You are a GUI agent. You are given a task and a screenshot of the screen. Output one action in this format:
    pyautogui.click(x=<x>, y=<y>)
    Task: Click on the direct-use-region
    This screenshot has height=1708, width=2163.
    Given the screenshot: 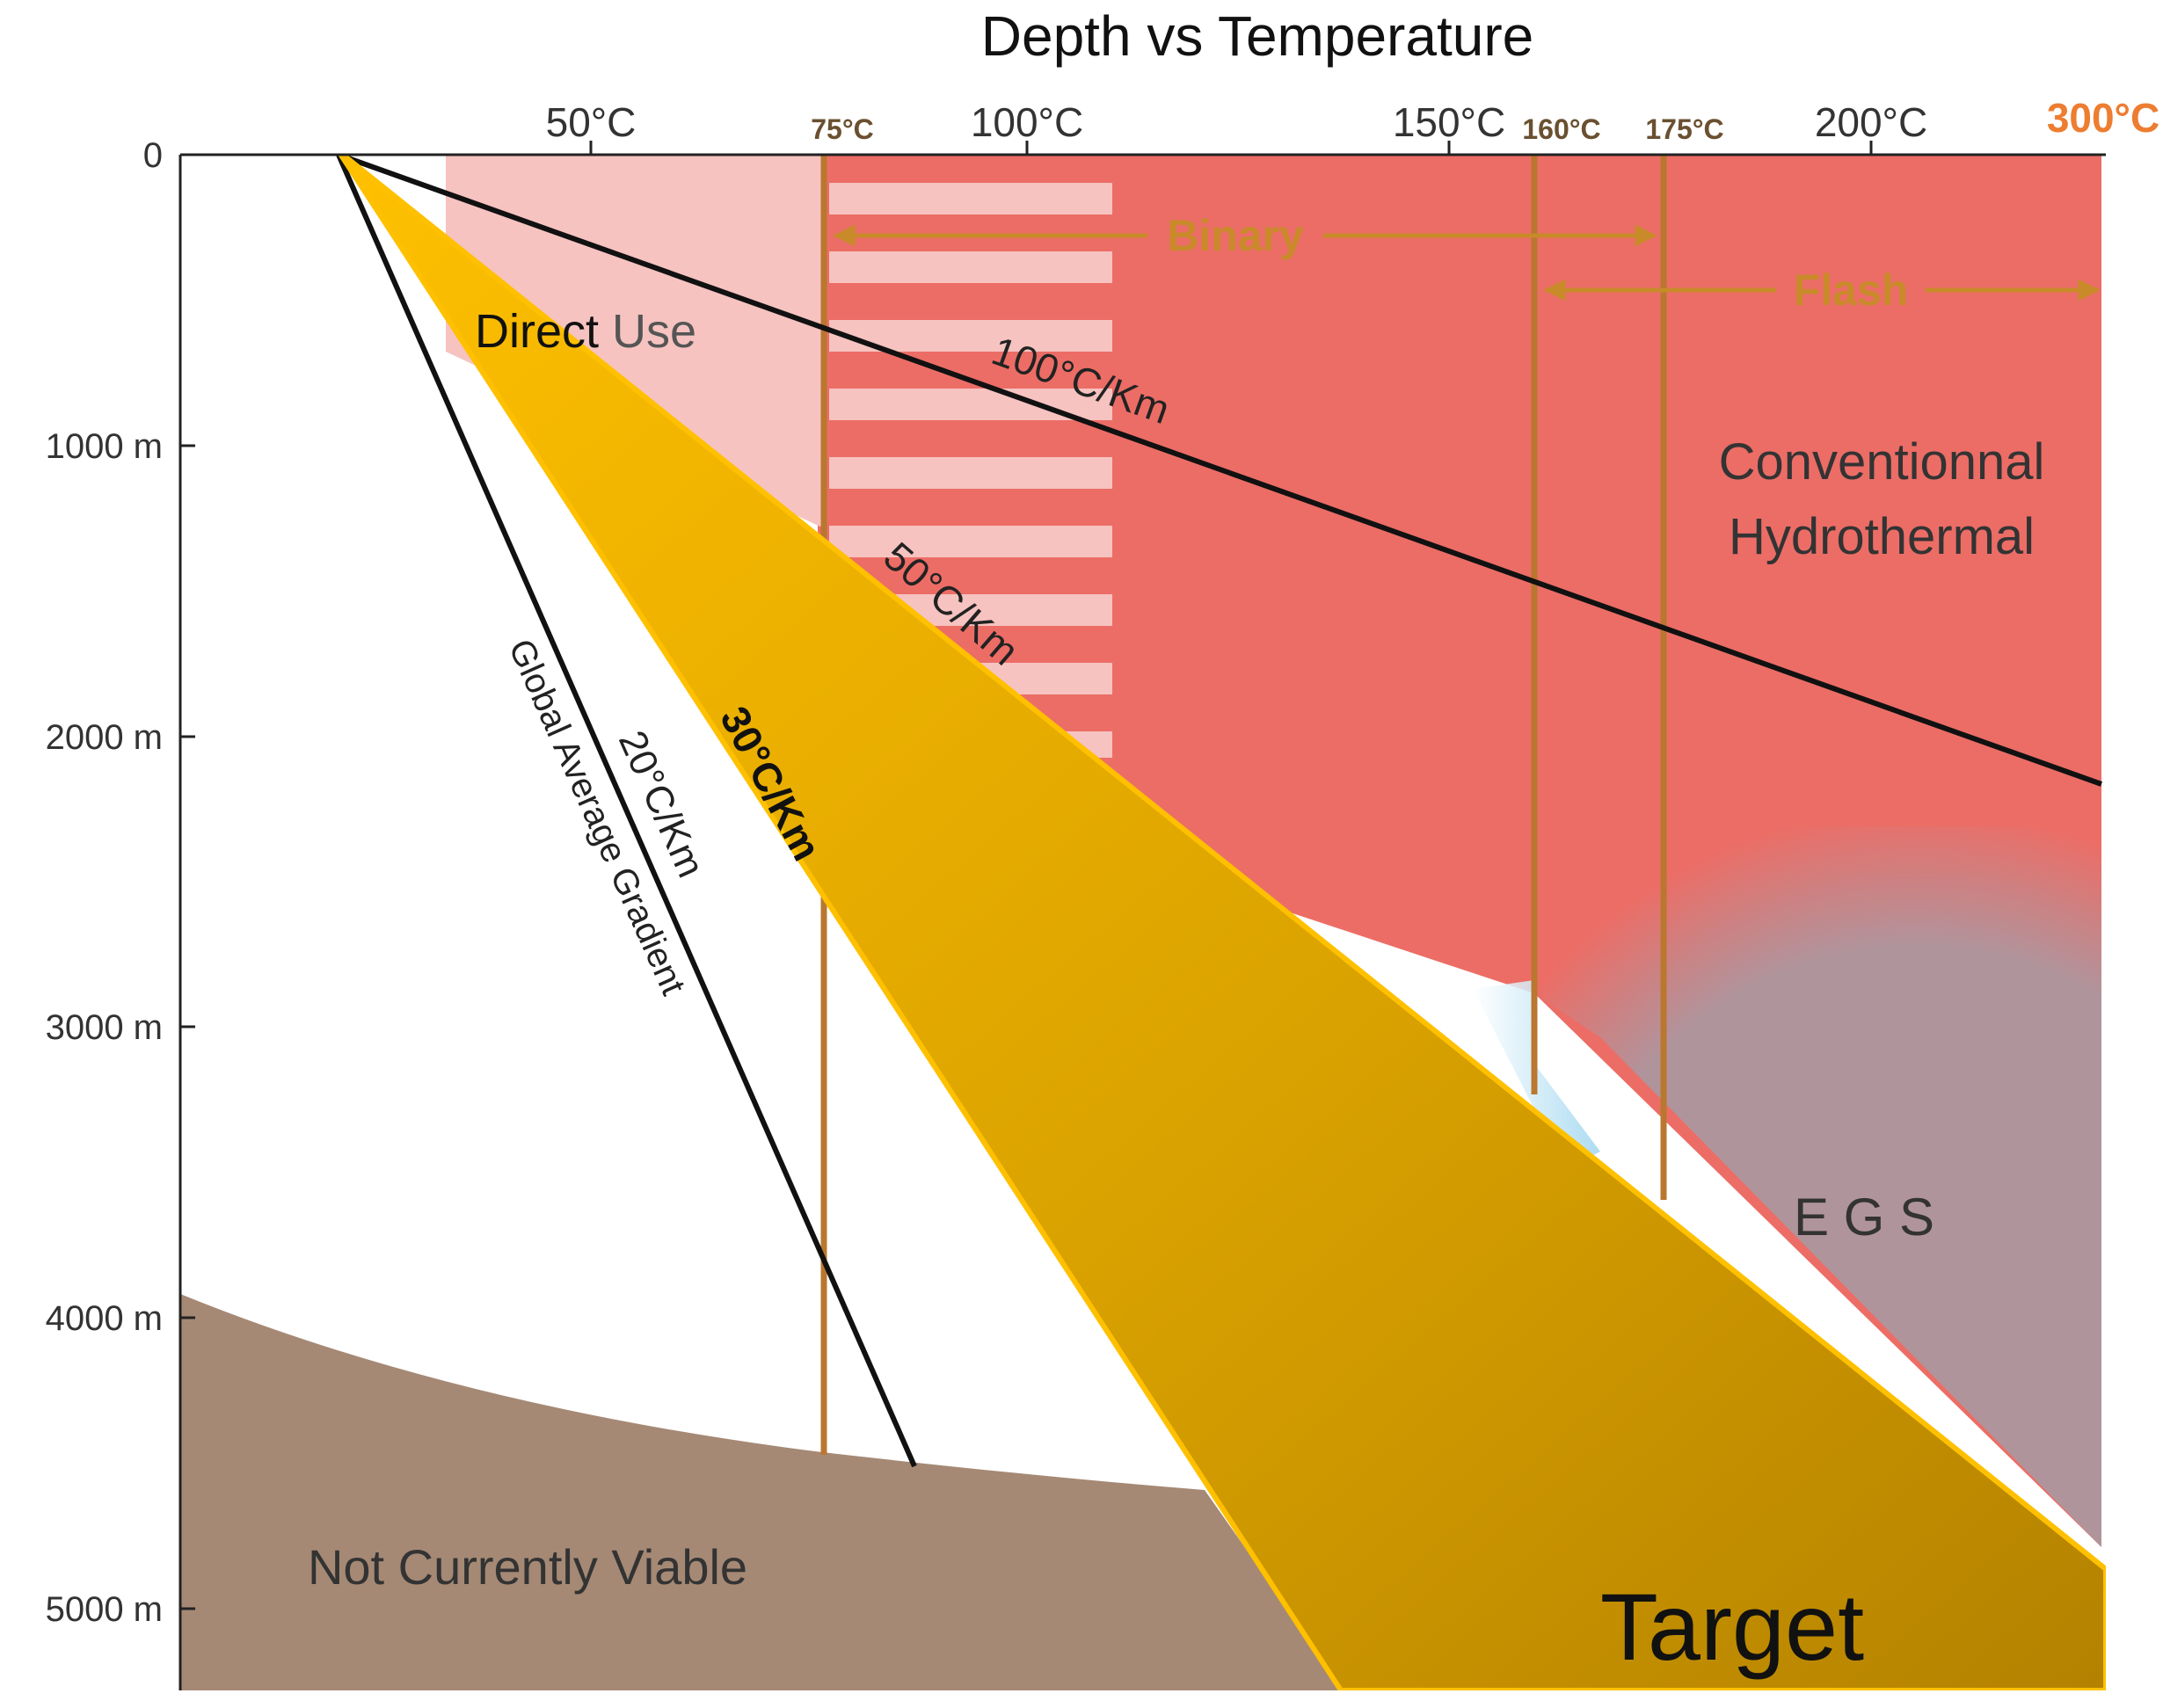 What is the action you would take?
    pyautogui.click(x=634, y=341)
    